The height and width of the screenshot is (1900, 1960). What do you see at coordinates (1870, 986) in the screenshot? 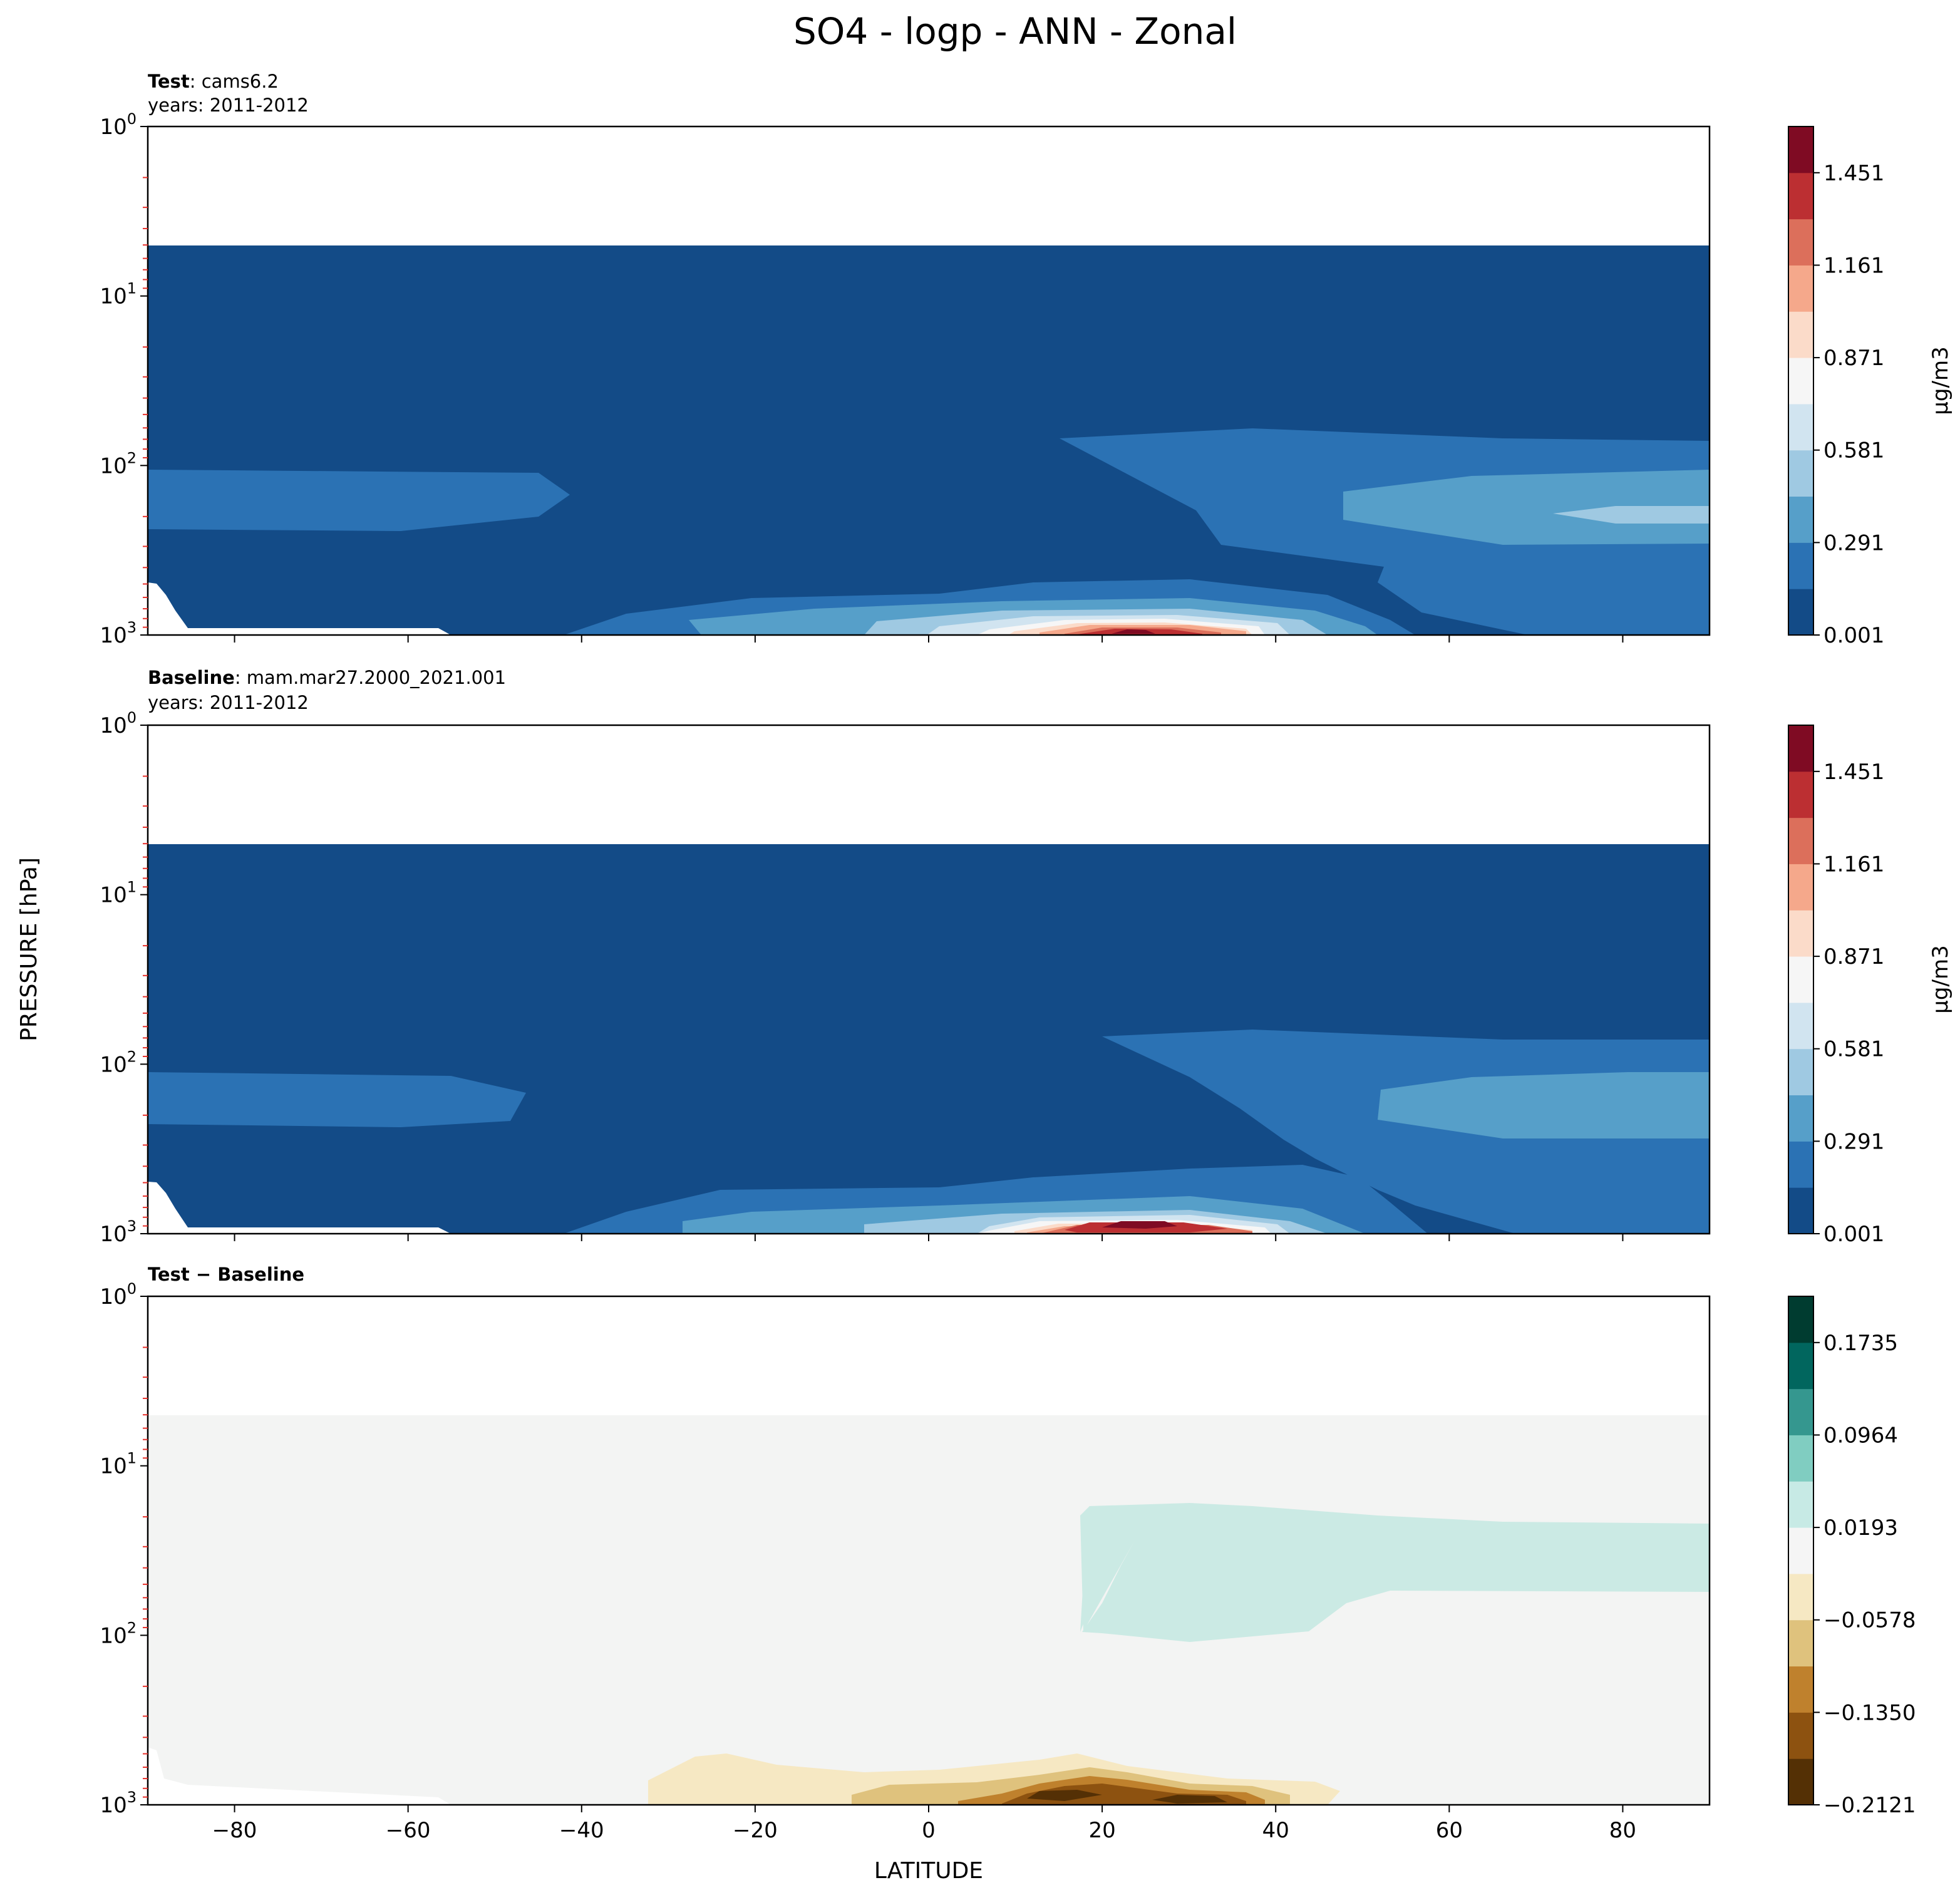
I see `colorbar-baseline: 0.001 0.291 0.581 0.871 1.161 1.451 μg/m3` at bounding box center [1870, 986].